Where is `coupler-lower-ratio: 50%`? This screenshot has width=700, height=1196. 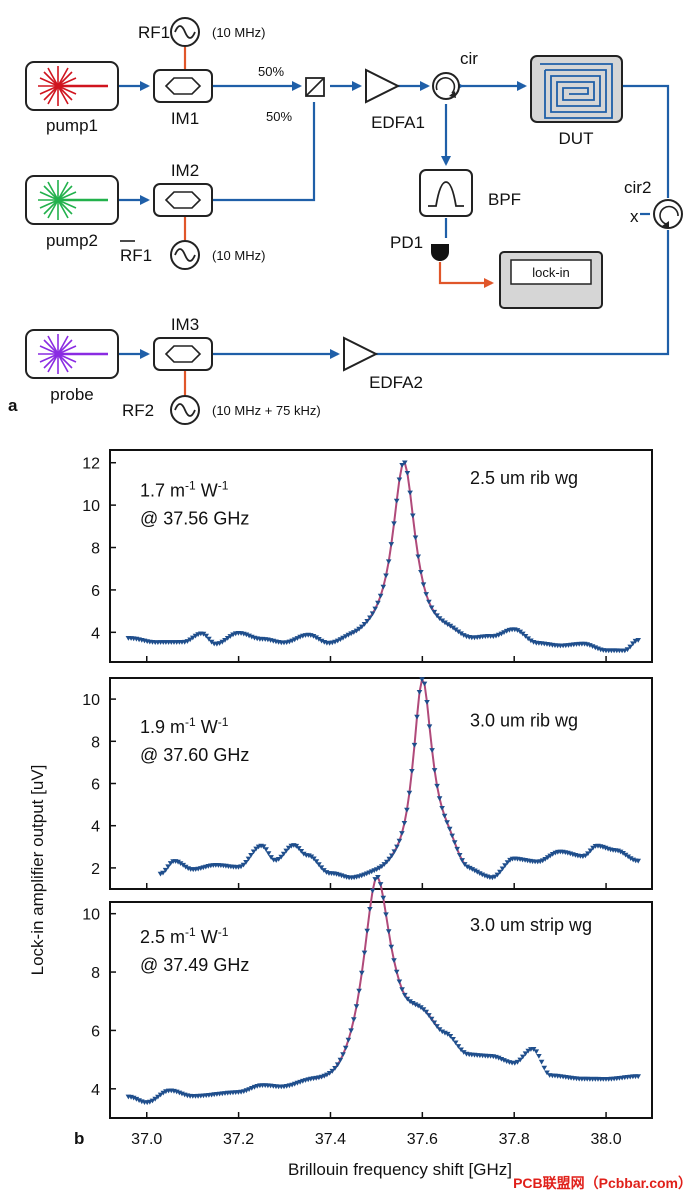
coupler-lower-ratio: 50% is located at coordinates (279, 116).